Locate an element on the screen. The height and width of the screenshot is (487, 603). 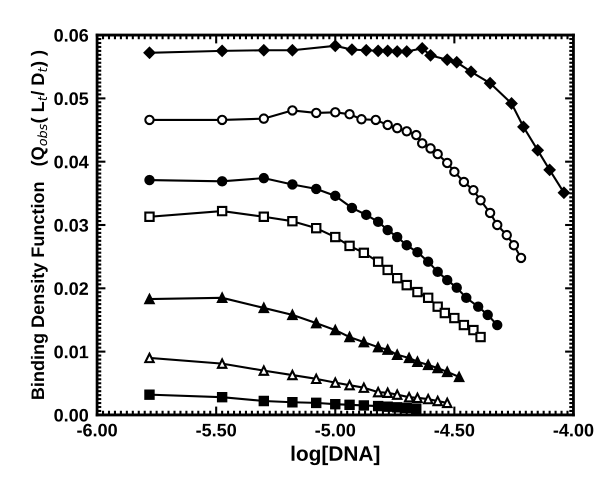
y-tick-label: 0.05 is located at coordinates (71, 99).